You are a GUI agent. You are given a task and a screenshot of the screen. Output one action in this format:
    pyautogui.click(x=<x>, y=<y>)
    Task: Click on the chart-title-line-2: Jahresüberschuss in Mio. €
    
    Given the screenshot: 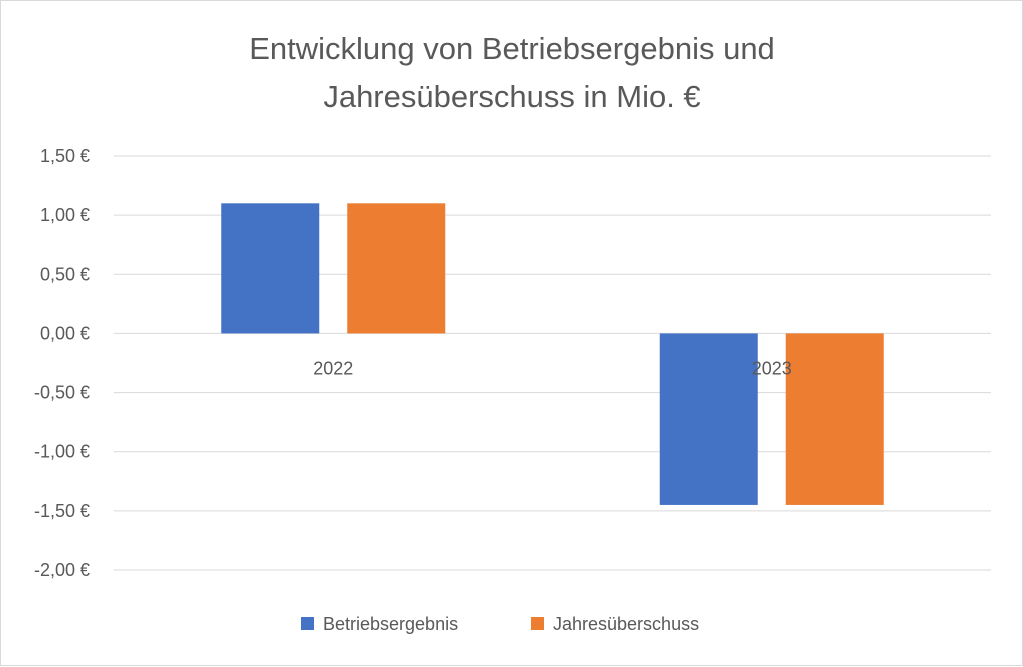 What is the action you would take?
    pyautogui.click(x=511, y=96)
    